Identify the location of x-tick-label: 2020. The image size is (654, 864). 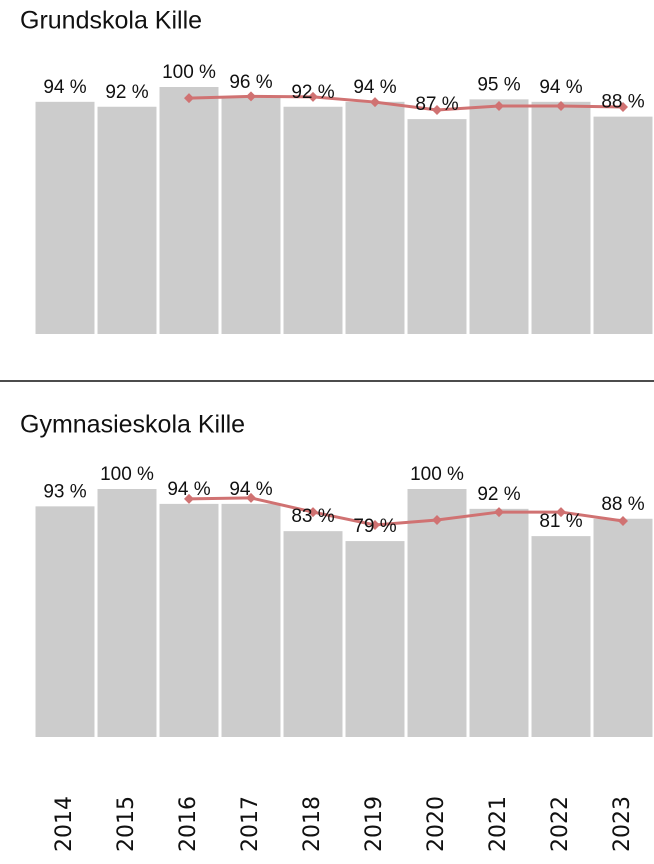
(436, 824).